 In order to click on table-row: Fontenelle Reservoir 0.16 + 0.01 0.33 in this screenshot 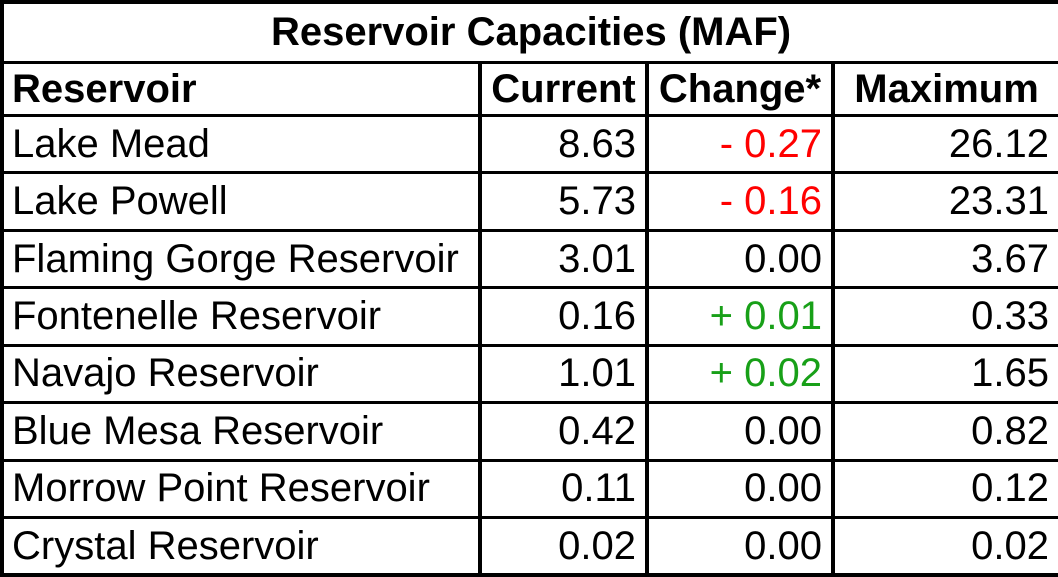, I will do `click(529, 316)`.